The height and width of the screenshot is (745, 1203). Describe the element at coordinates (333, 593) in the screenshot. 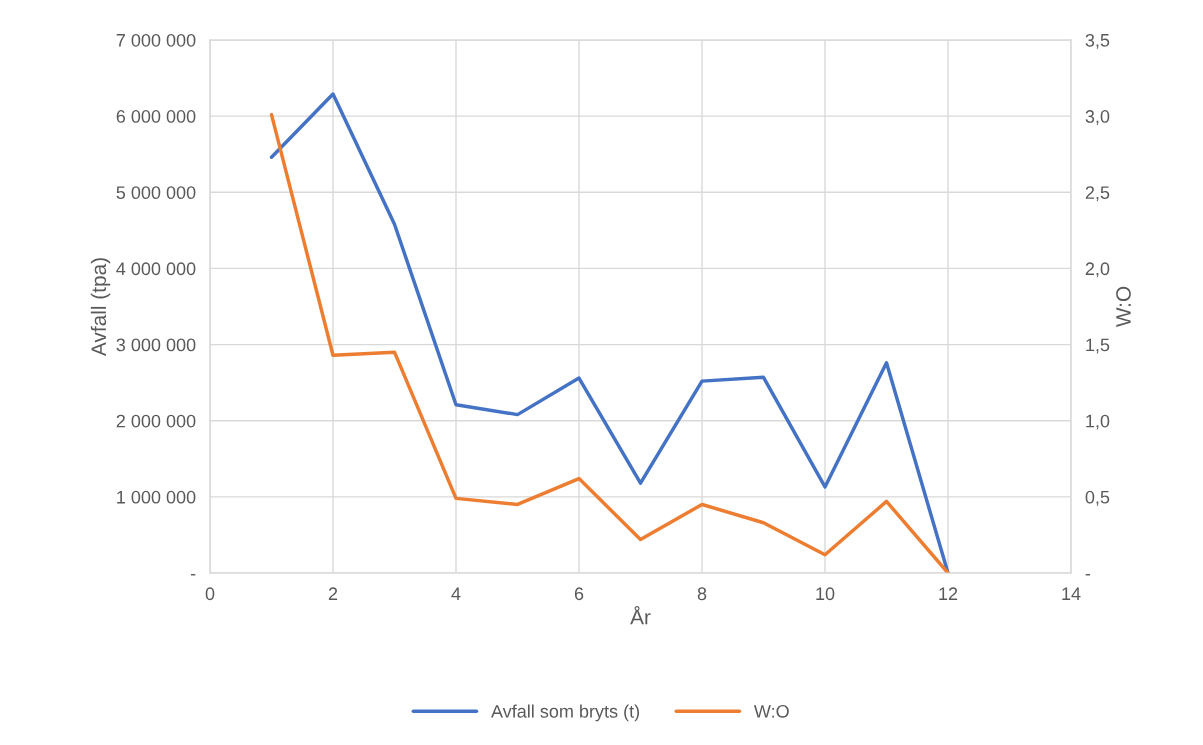

I see `x-tick-label: 2` at that location.